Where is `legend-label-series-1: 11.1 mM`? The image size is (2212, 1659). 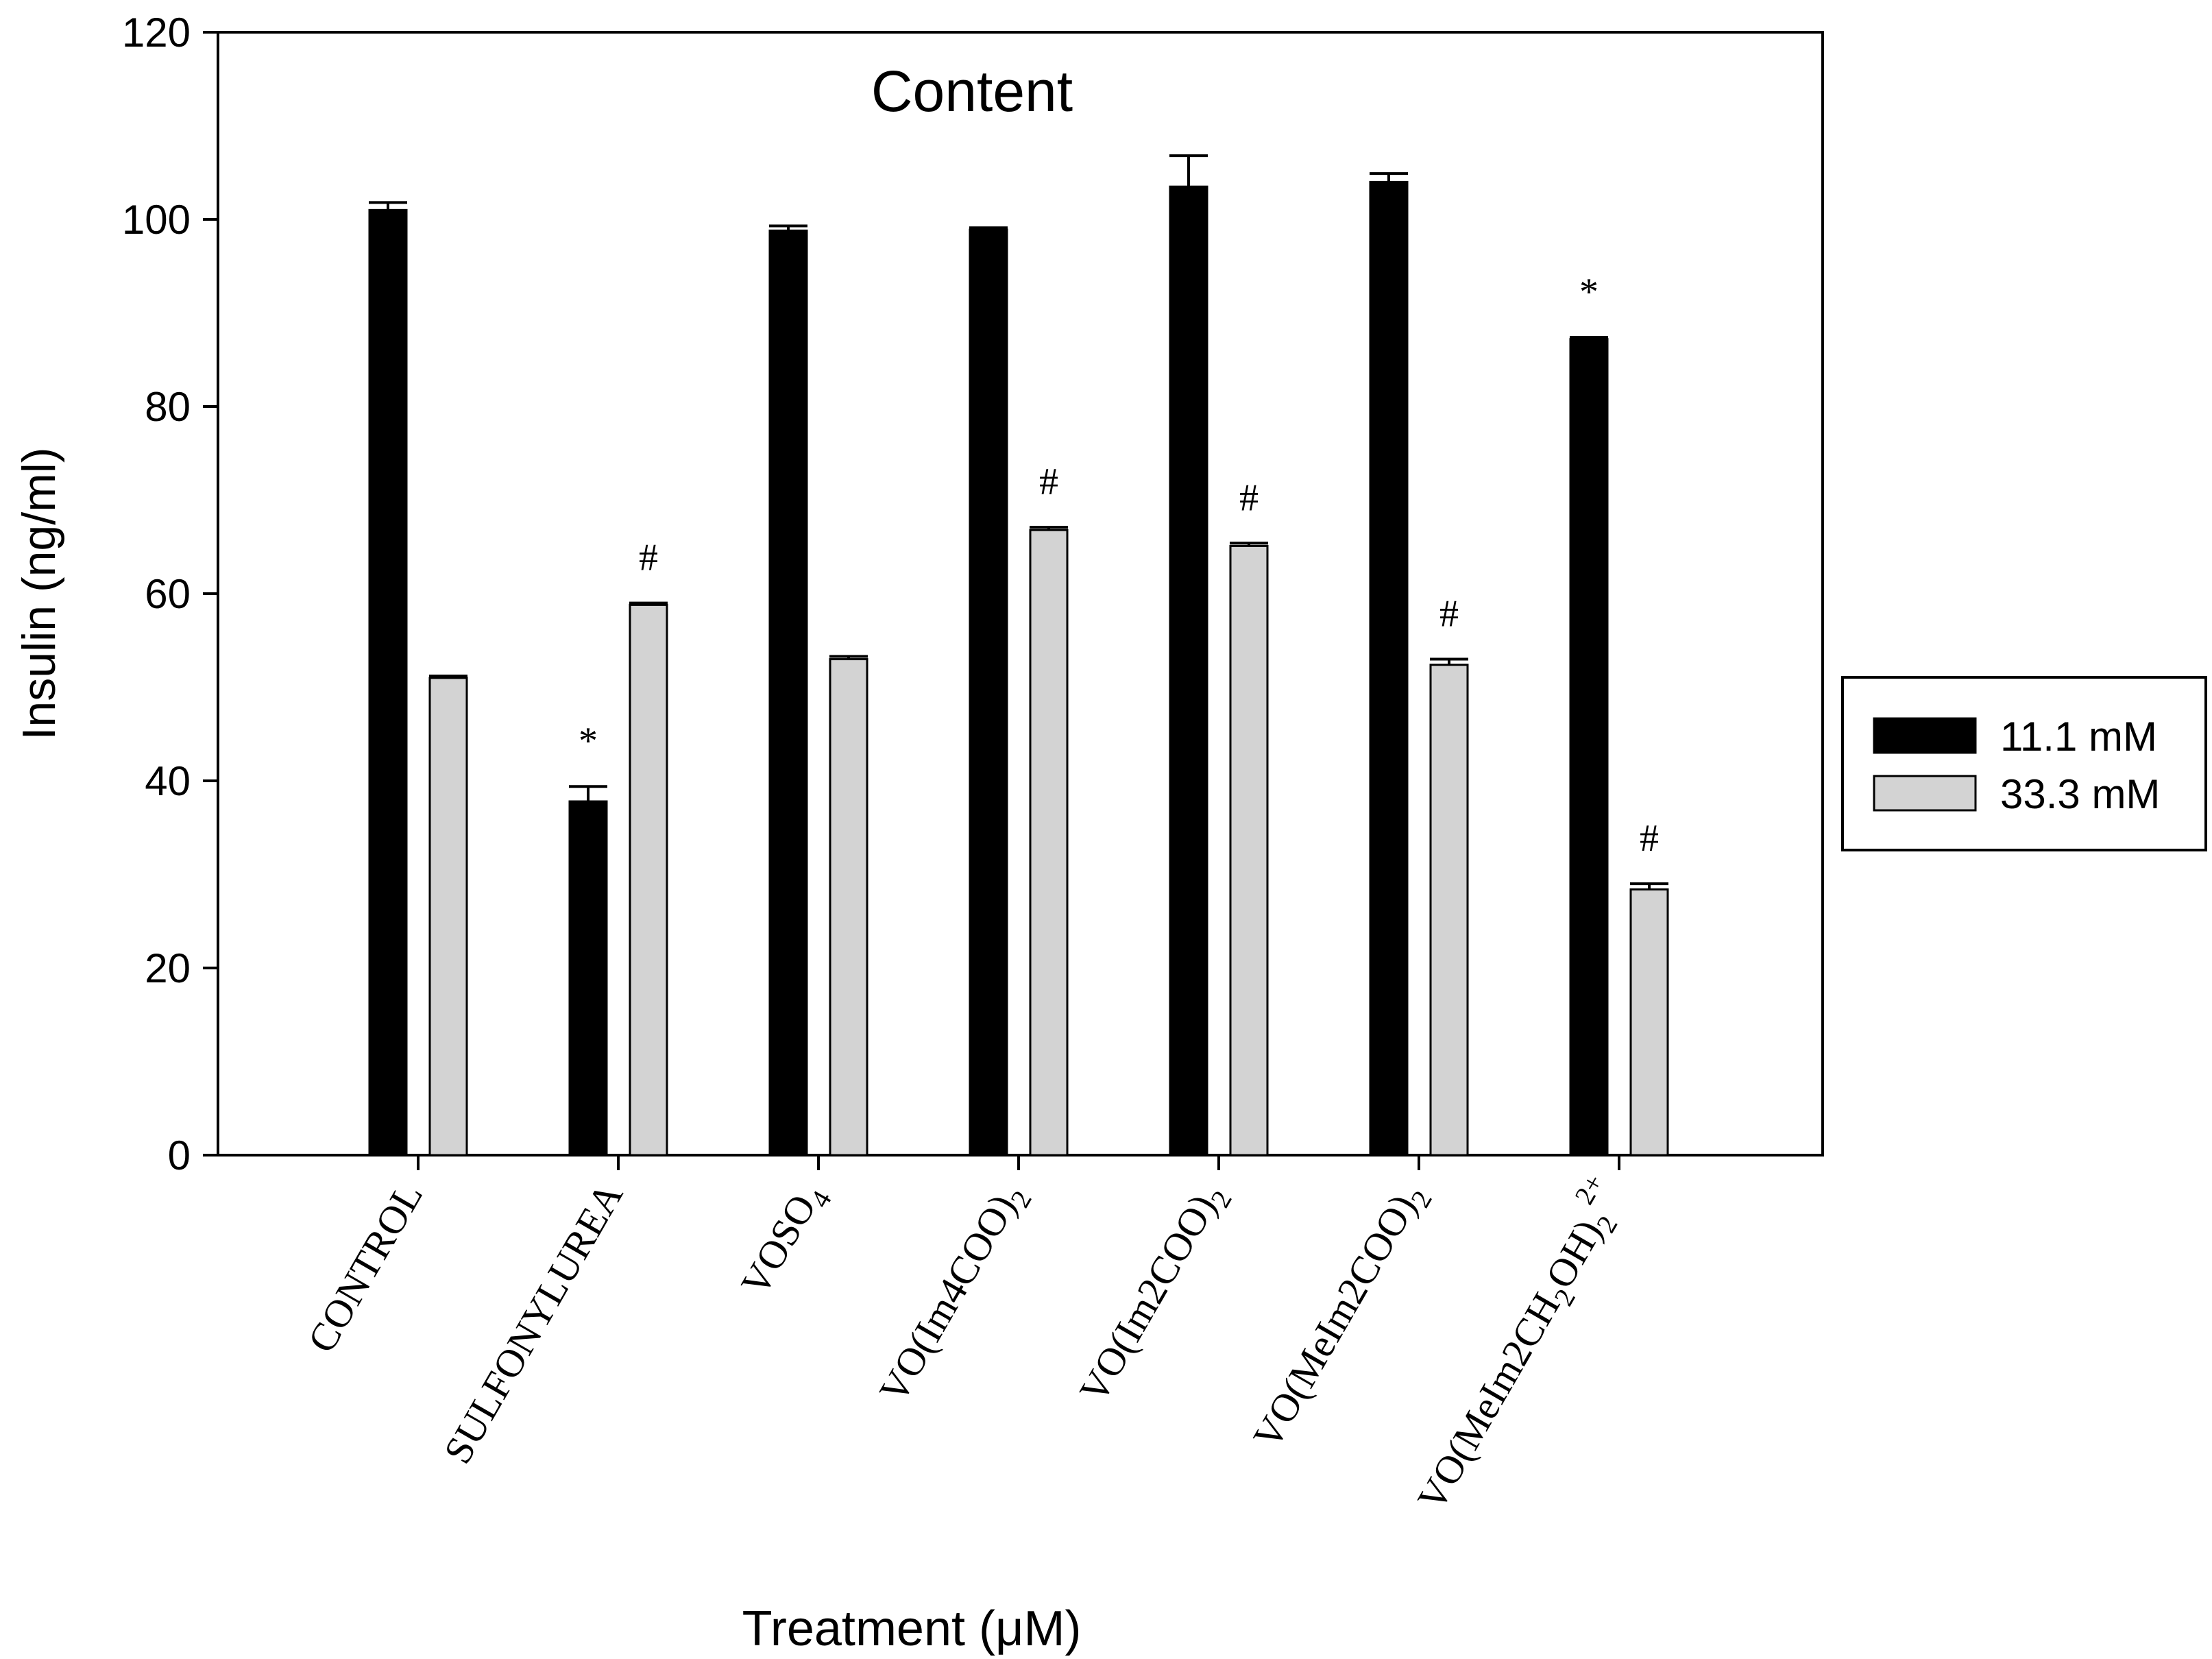
legend-label-series-1: 11.1 mM is located at coordinates (2078, 737).